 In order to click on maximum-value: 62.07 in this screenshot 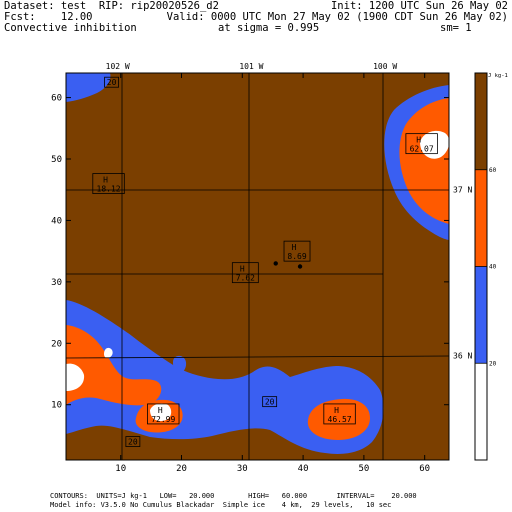, I will do `click(422, 149)`.